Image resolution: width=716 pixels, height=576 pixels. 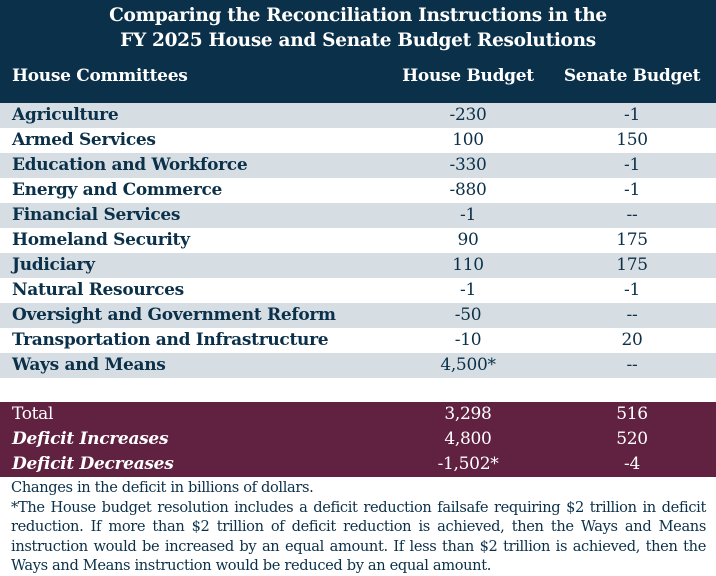 I want to click on house-value: -50, so click(x=468, y=315).